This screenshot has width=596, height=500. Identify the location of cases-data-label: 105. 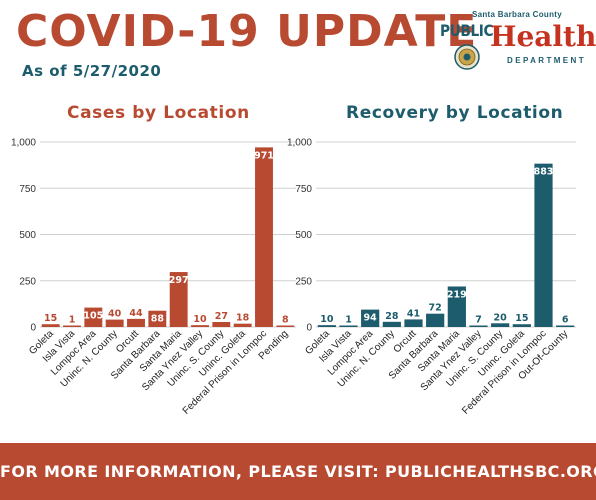
(93, 316).